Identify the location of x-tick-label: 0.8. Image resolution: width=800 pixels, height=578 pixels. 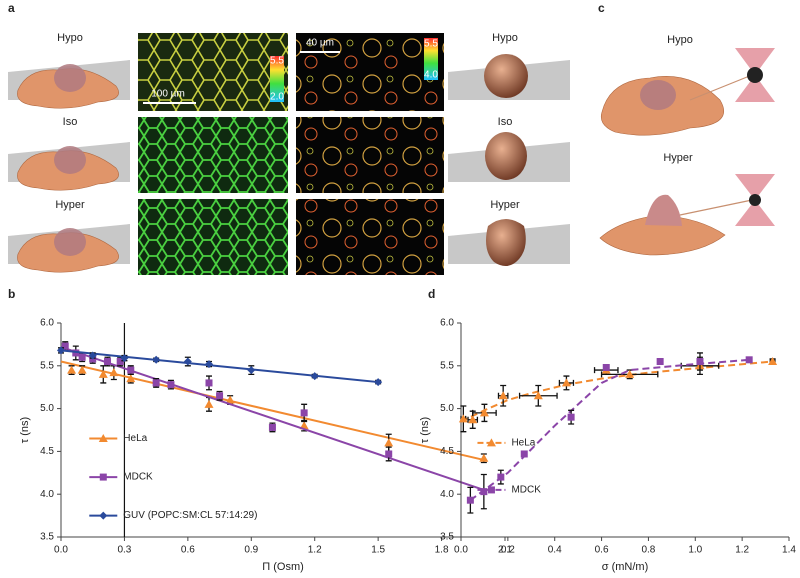
(648, 550).